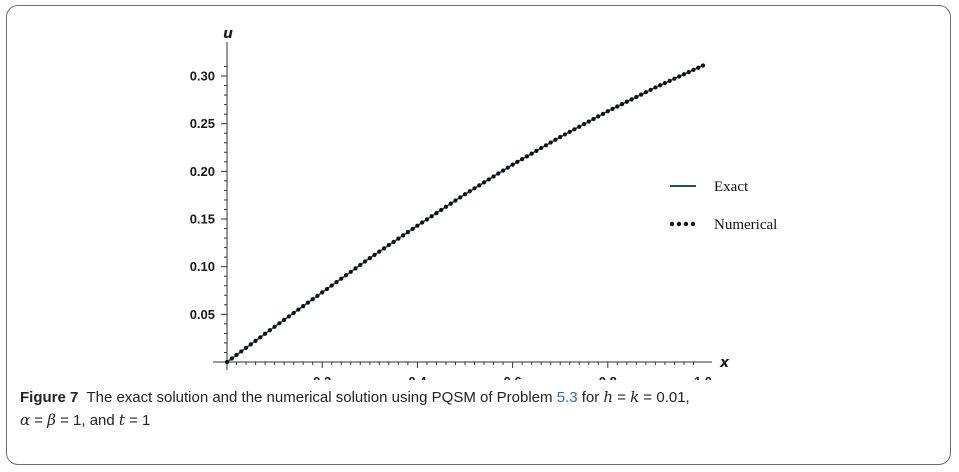 This screenshot has height=472, width=959. Describe the element at coordinates (25, 420) in the screenshot. I see `var-alpha: α` at that location.